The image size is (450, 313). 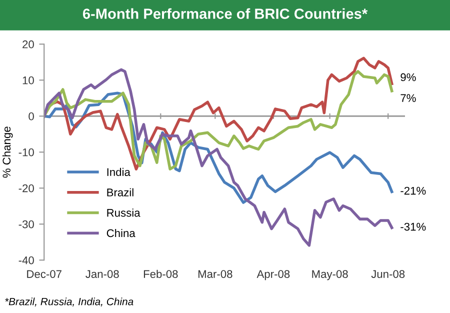 What do you see at coordinates (7, 152) in the screenshot?
I see `y-axis-title: % Change` at bounding box center [7, 152].